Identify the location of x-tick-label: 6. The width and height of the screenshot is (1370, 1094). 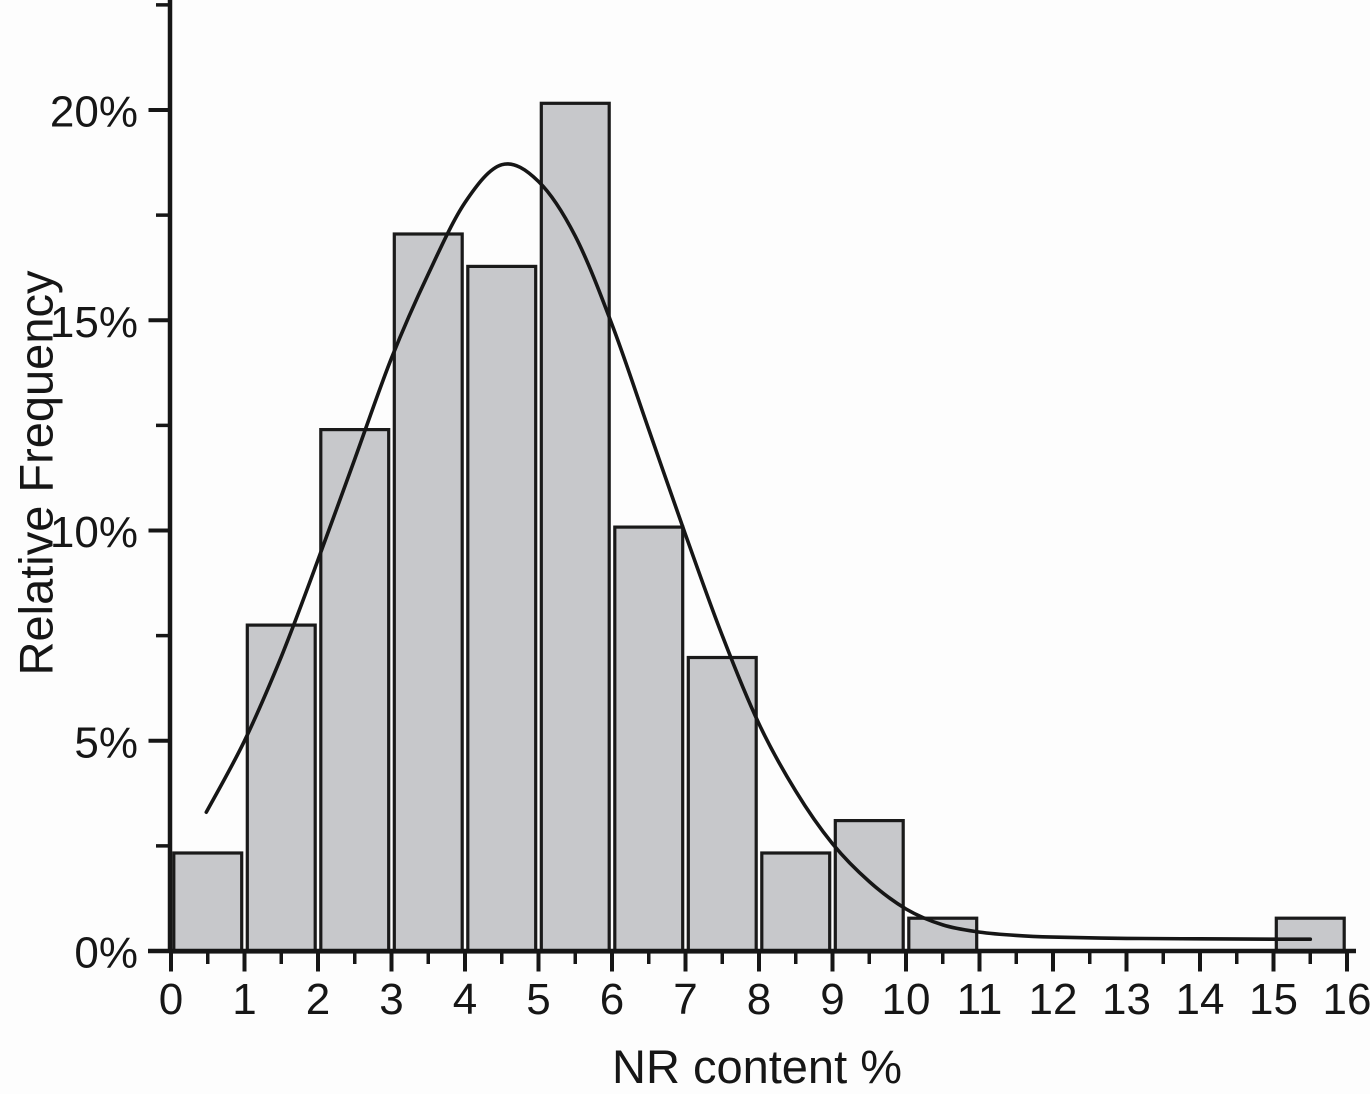
(612, 999).